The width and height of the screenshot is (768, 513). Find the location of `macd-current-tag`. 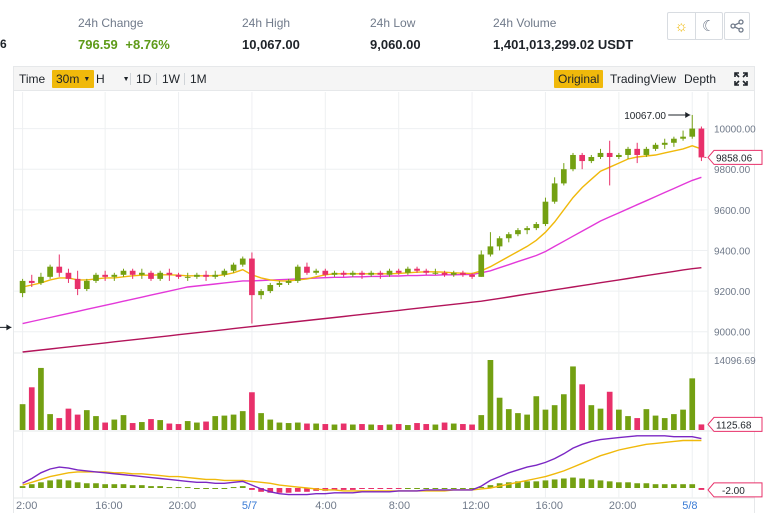

macd-current-tag is located at coordinates (735, 490).